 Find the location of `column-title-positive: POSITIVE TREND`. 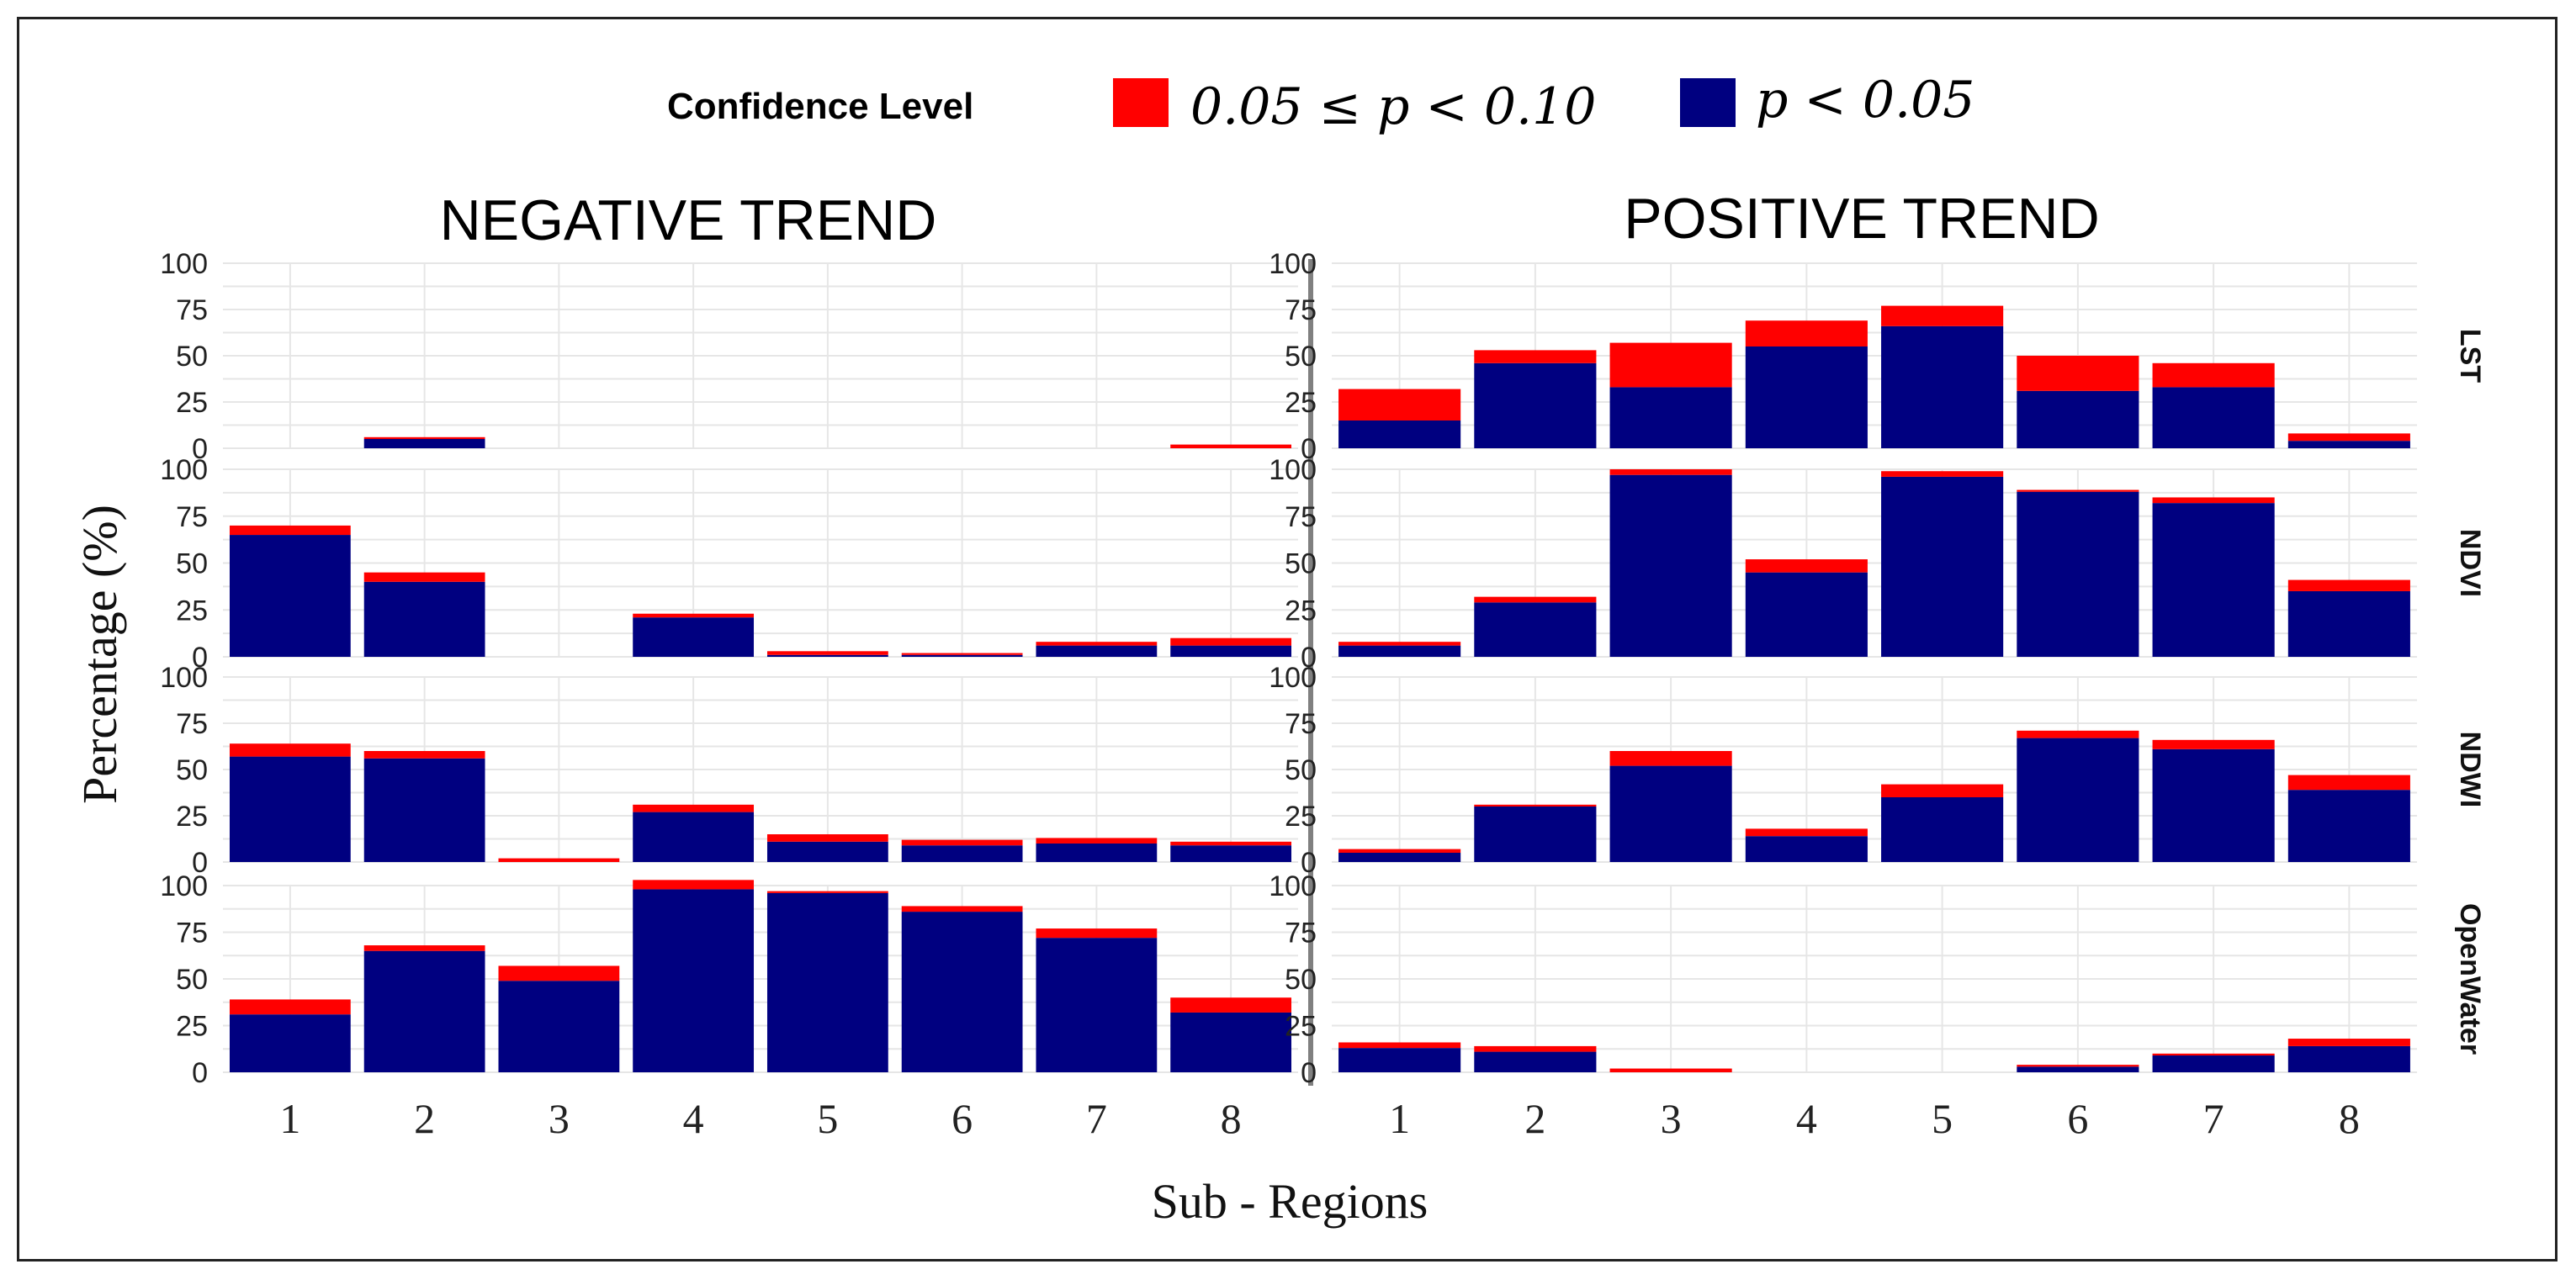

column-title-positive: POSITIVE TREND is located at coordinates (1862, 219).